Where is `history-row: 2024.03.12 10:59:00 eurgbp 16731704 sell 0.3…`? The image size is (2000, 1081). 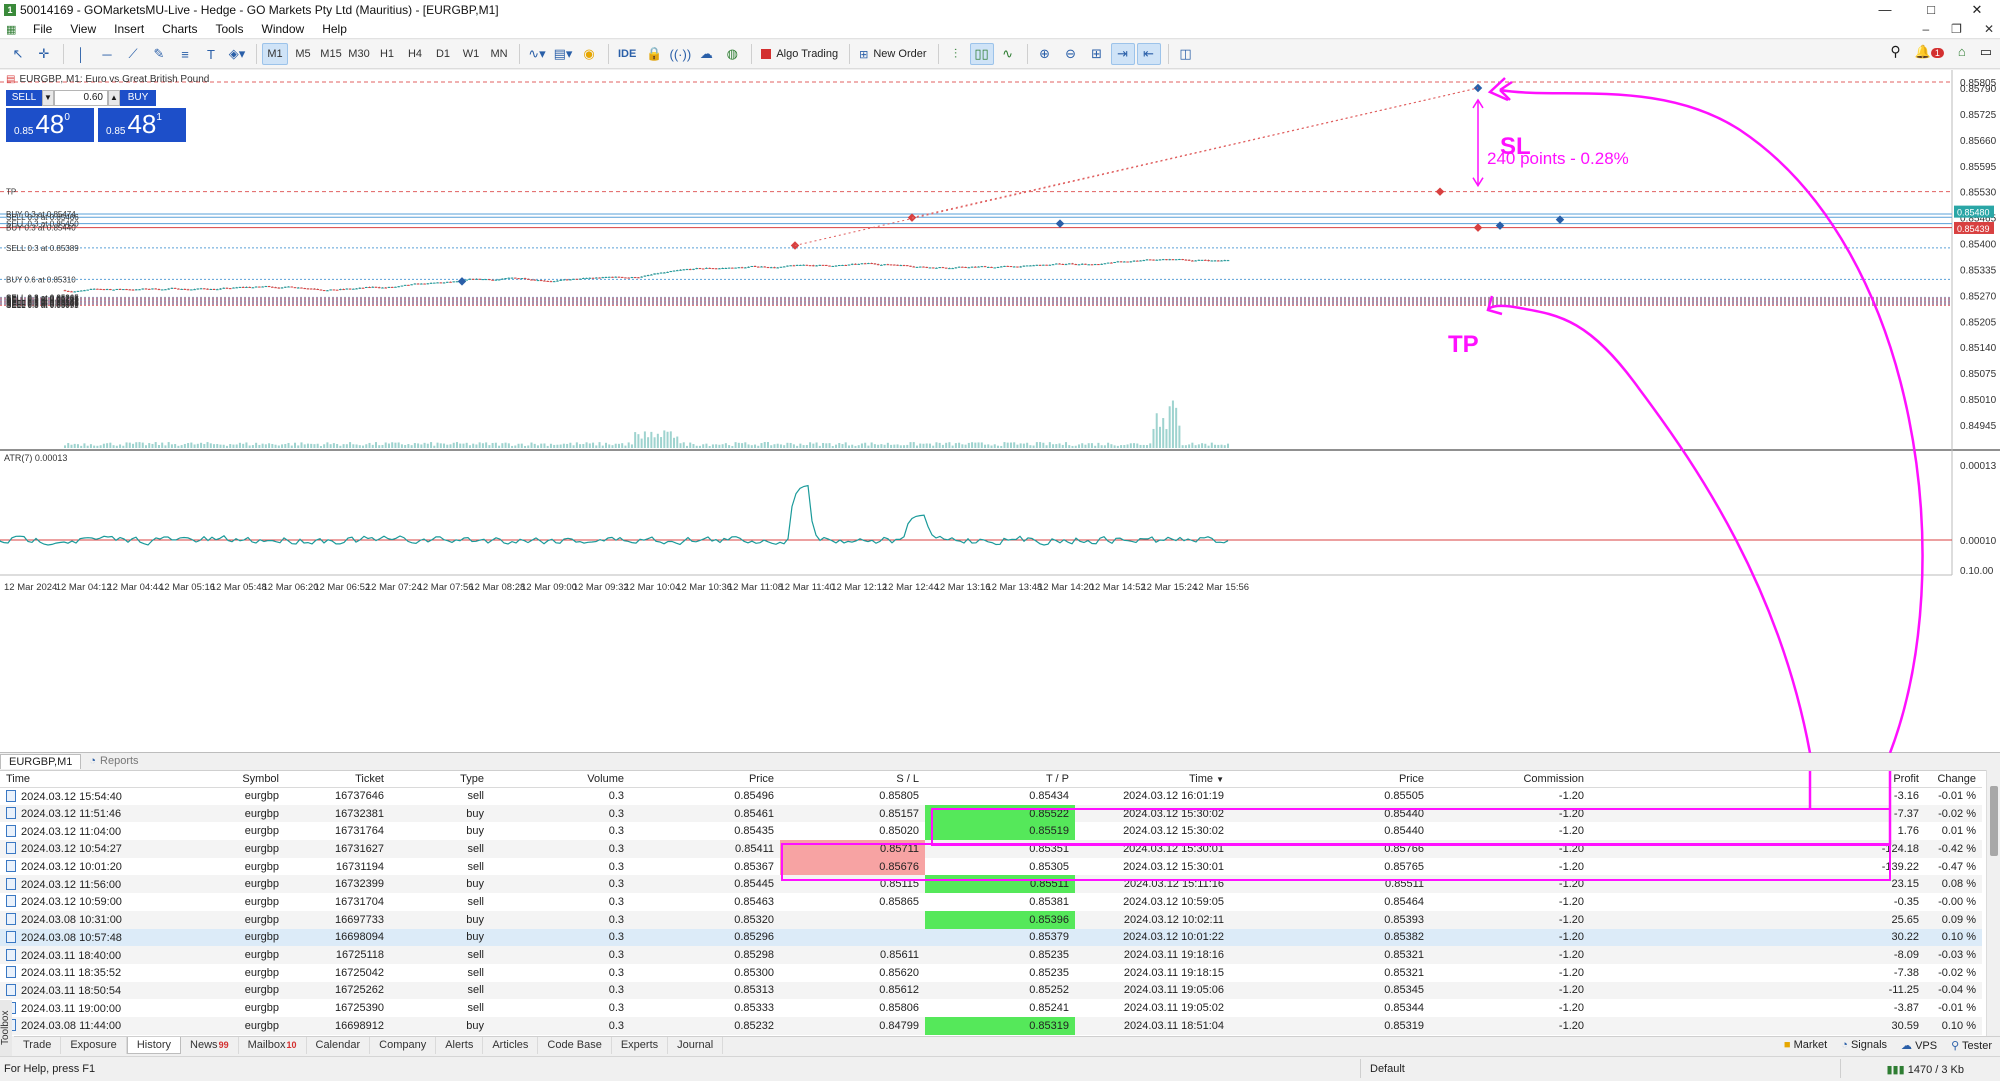
history-row: 2024.03.12 10:59:00 eurgbp 16731704 sell 0.3… is located at coordinates (991, 902).